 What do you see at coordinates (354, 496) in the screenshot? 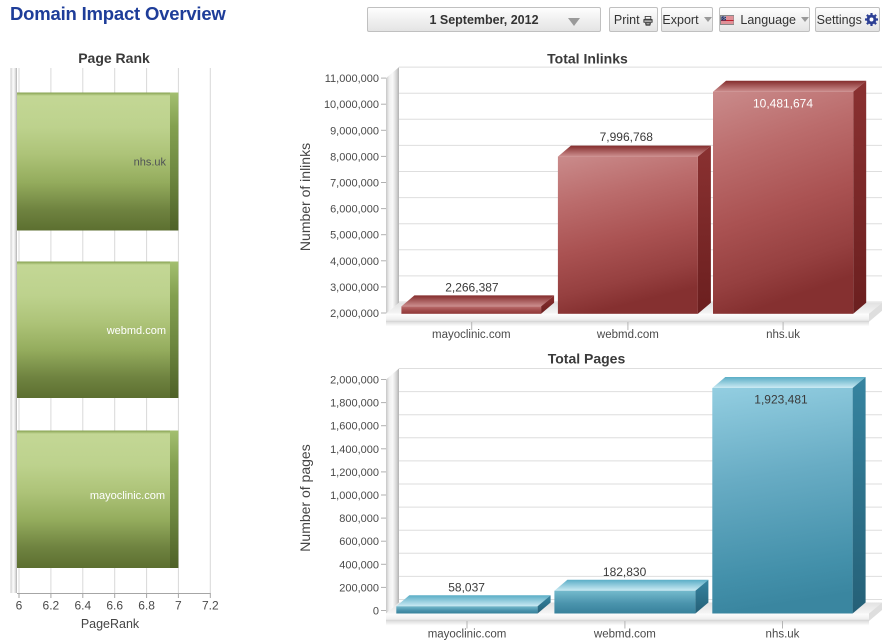
I see `svg-text: 1,000,000` at bounding box center [354, 496].